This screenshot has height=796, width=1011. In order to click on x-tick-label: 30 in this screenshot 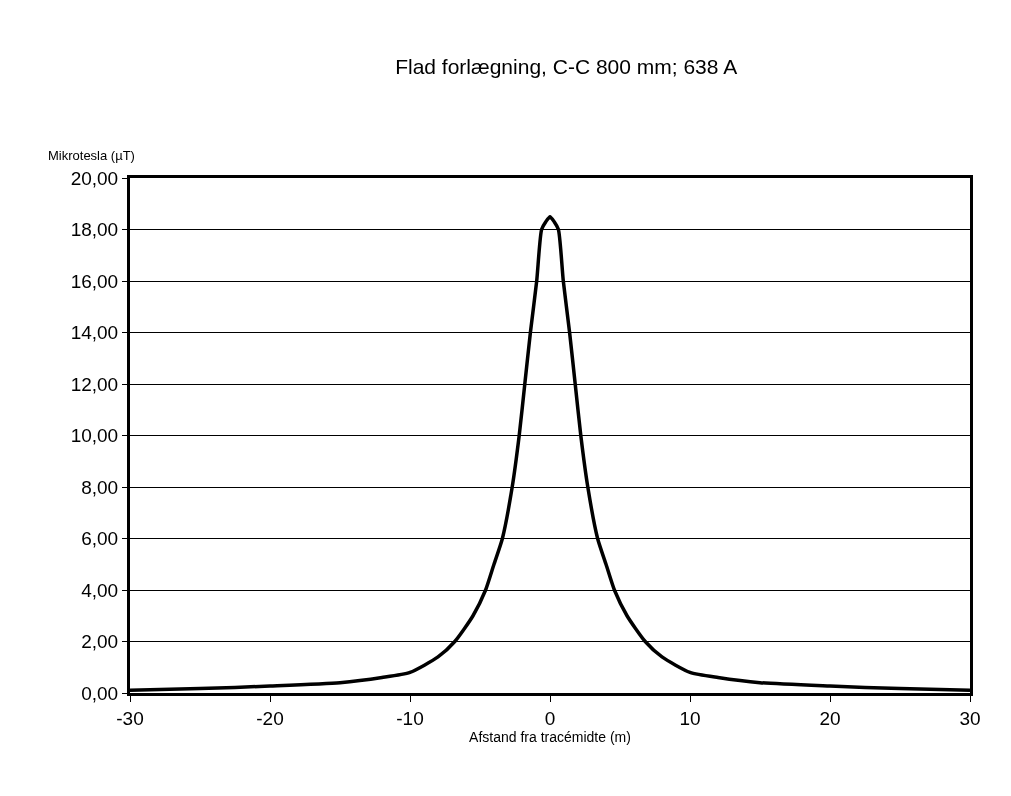, I will do `click(970, 718)`.